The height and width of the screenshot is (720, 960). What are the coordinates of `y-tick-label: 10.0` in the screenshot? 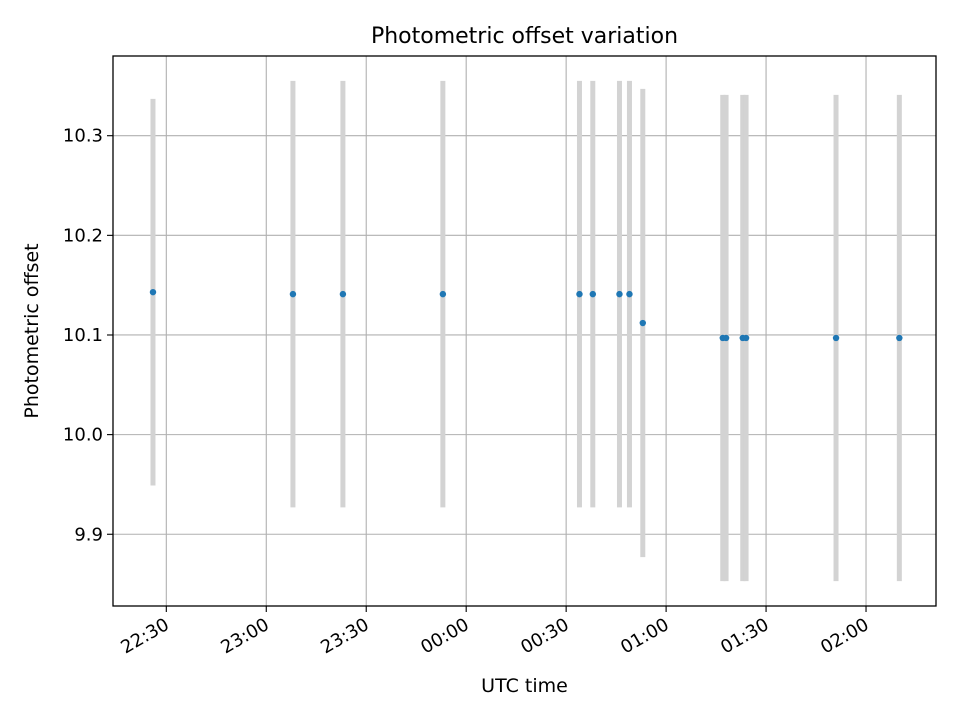 It's located at (83, 435).